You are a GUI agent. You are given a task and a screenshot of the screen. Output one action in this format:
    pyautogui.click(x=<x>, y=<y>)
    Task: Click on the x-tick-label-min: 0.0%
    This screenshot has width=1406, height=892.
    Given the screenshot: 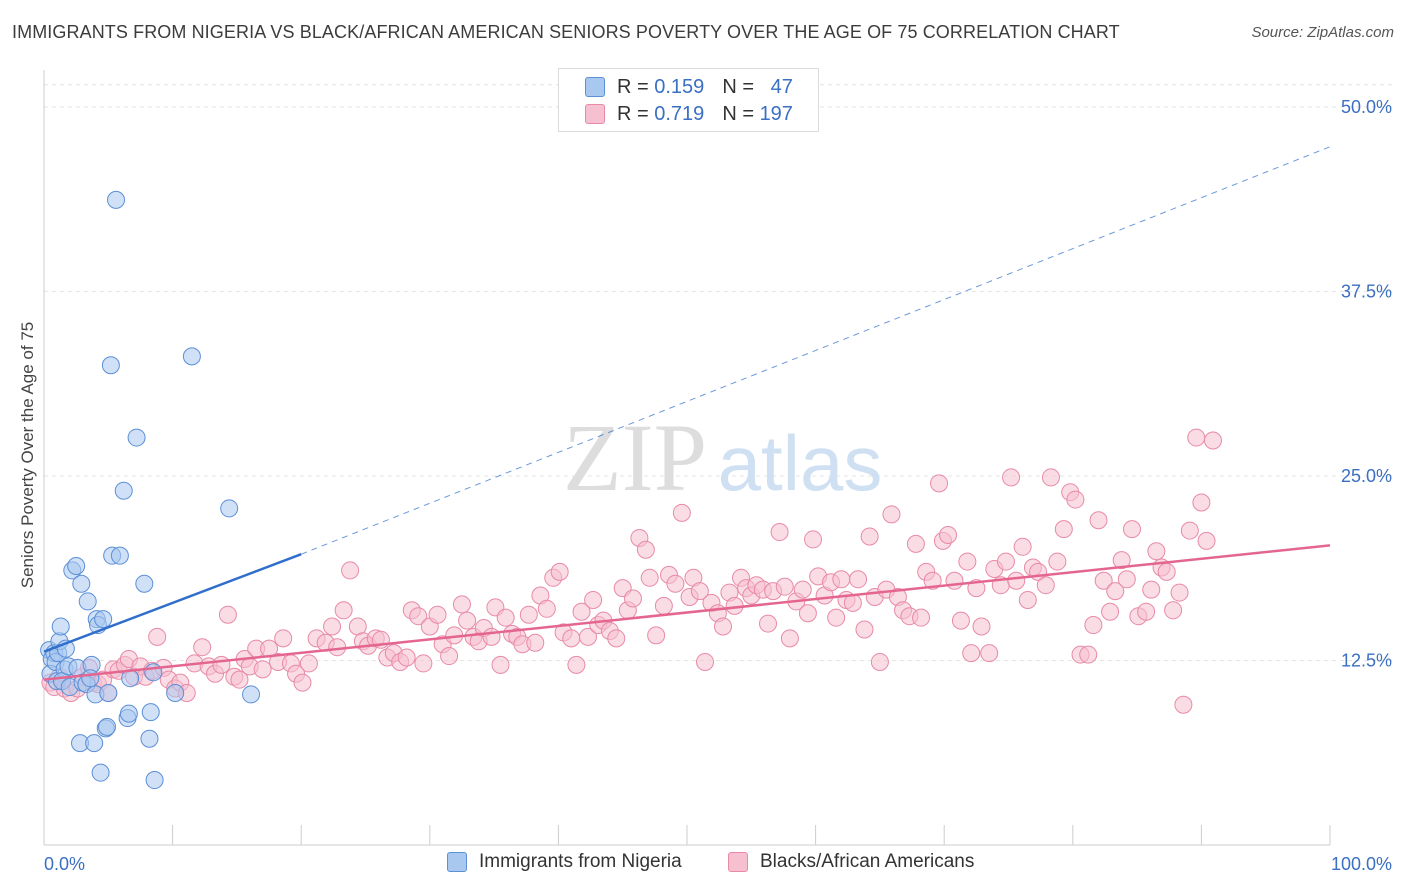 What is the action you would take?
    pyautogui.click(x=64, y=864)
    